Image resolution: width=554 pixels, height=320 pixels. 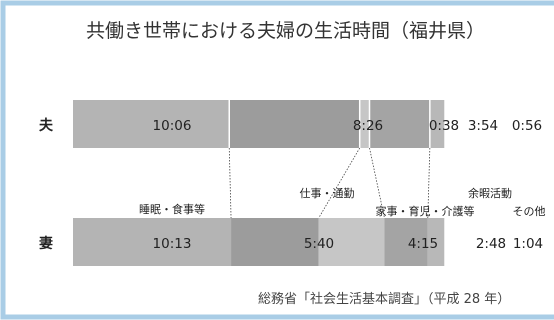 What do you see at coordinates (172, 126) in the screenshot?
I see `data-label: 10:06` at bounding box center [172, 126].